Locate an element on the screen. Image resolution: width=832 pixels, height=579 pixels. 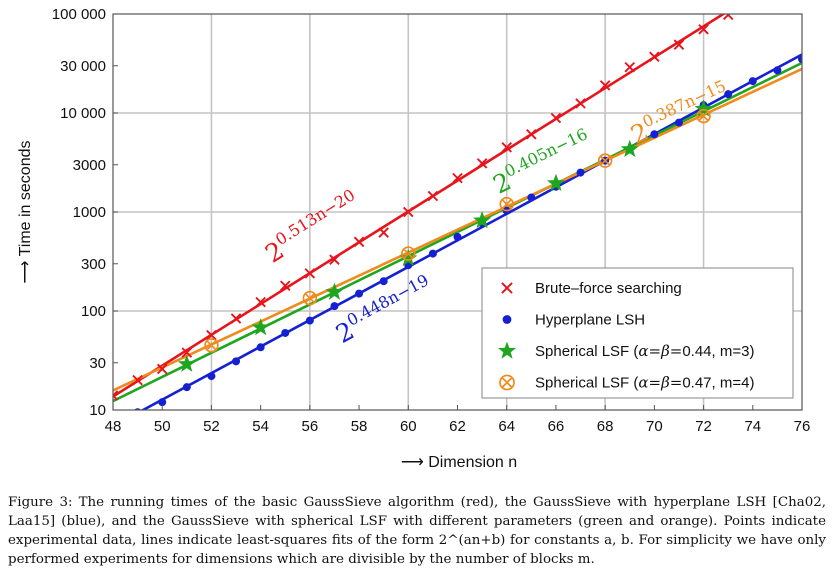
y-tick-label: 30 000 is located at coordinates (83, 66).